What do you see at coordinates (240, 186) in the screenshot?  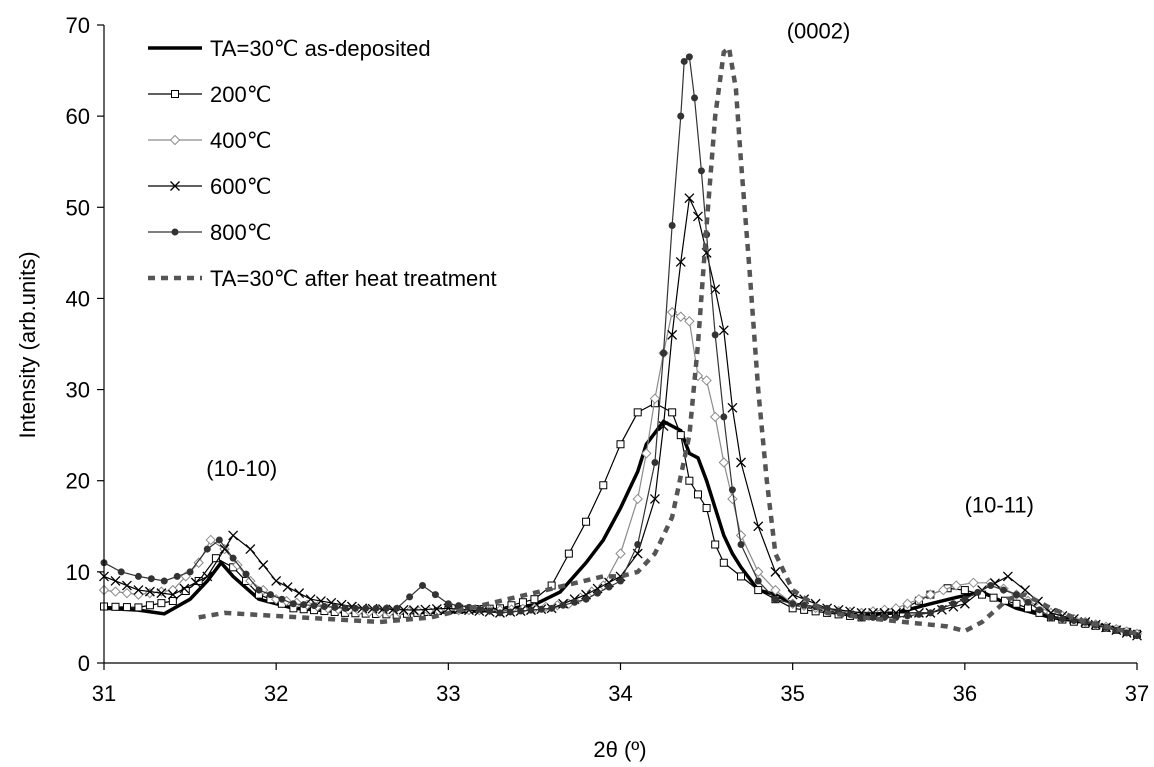 I see `legend-label: 600℃` at bounding box center [240, 186].